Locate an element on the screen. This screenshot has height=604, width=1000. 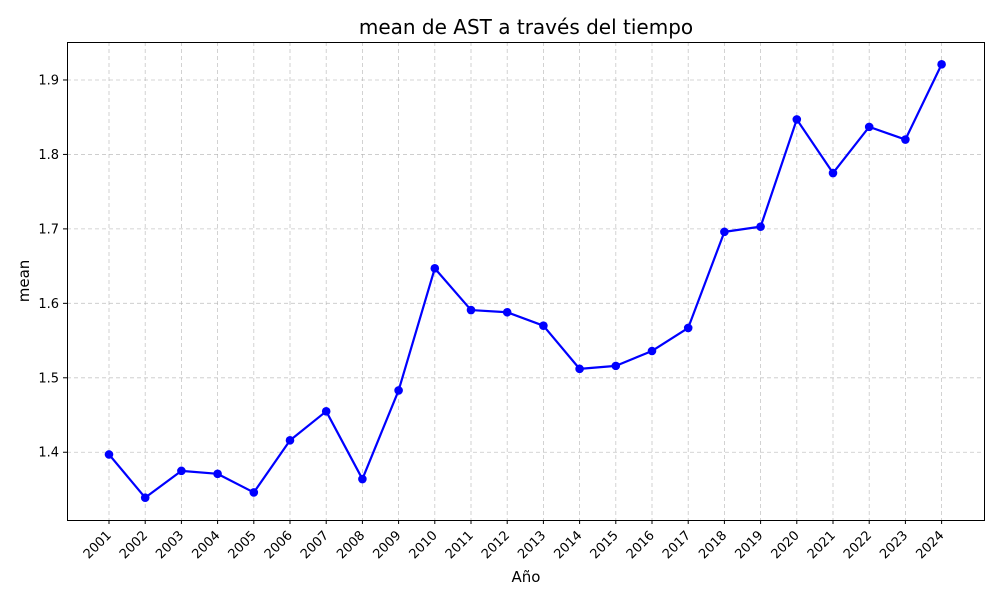
x-tick-label: 2024 is located at coordinates (930, 545).